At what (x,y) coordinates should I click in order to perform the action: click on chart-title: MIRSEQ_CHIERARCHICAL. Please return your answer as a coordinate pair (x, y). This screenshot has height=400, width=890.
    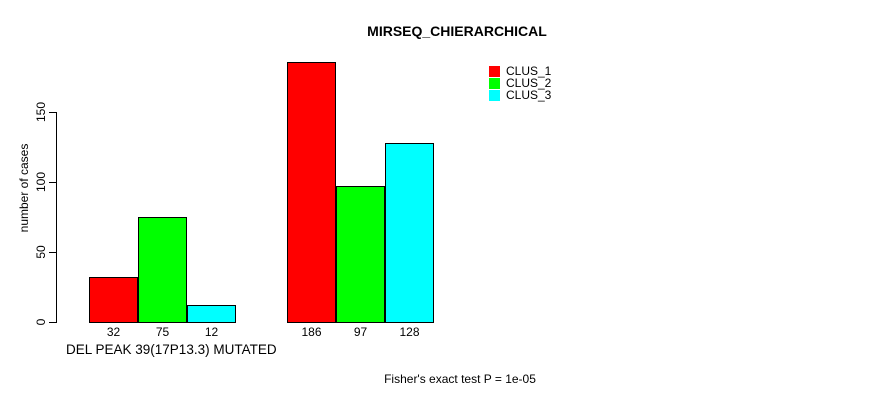
    Looking at the image, I should click on (457, 31).